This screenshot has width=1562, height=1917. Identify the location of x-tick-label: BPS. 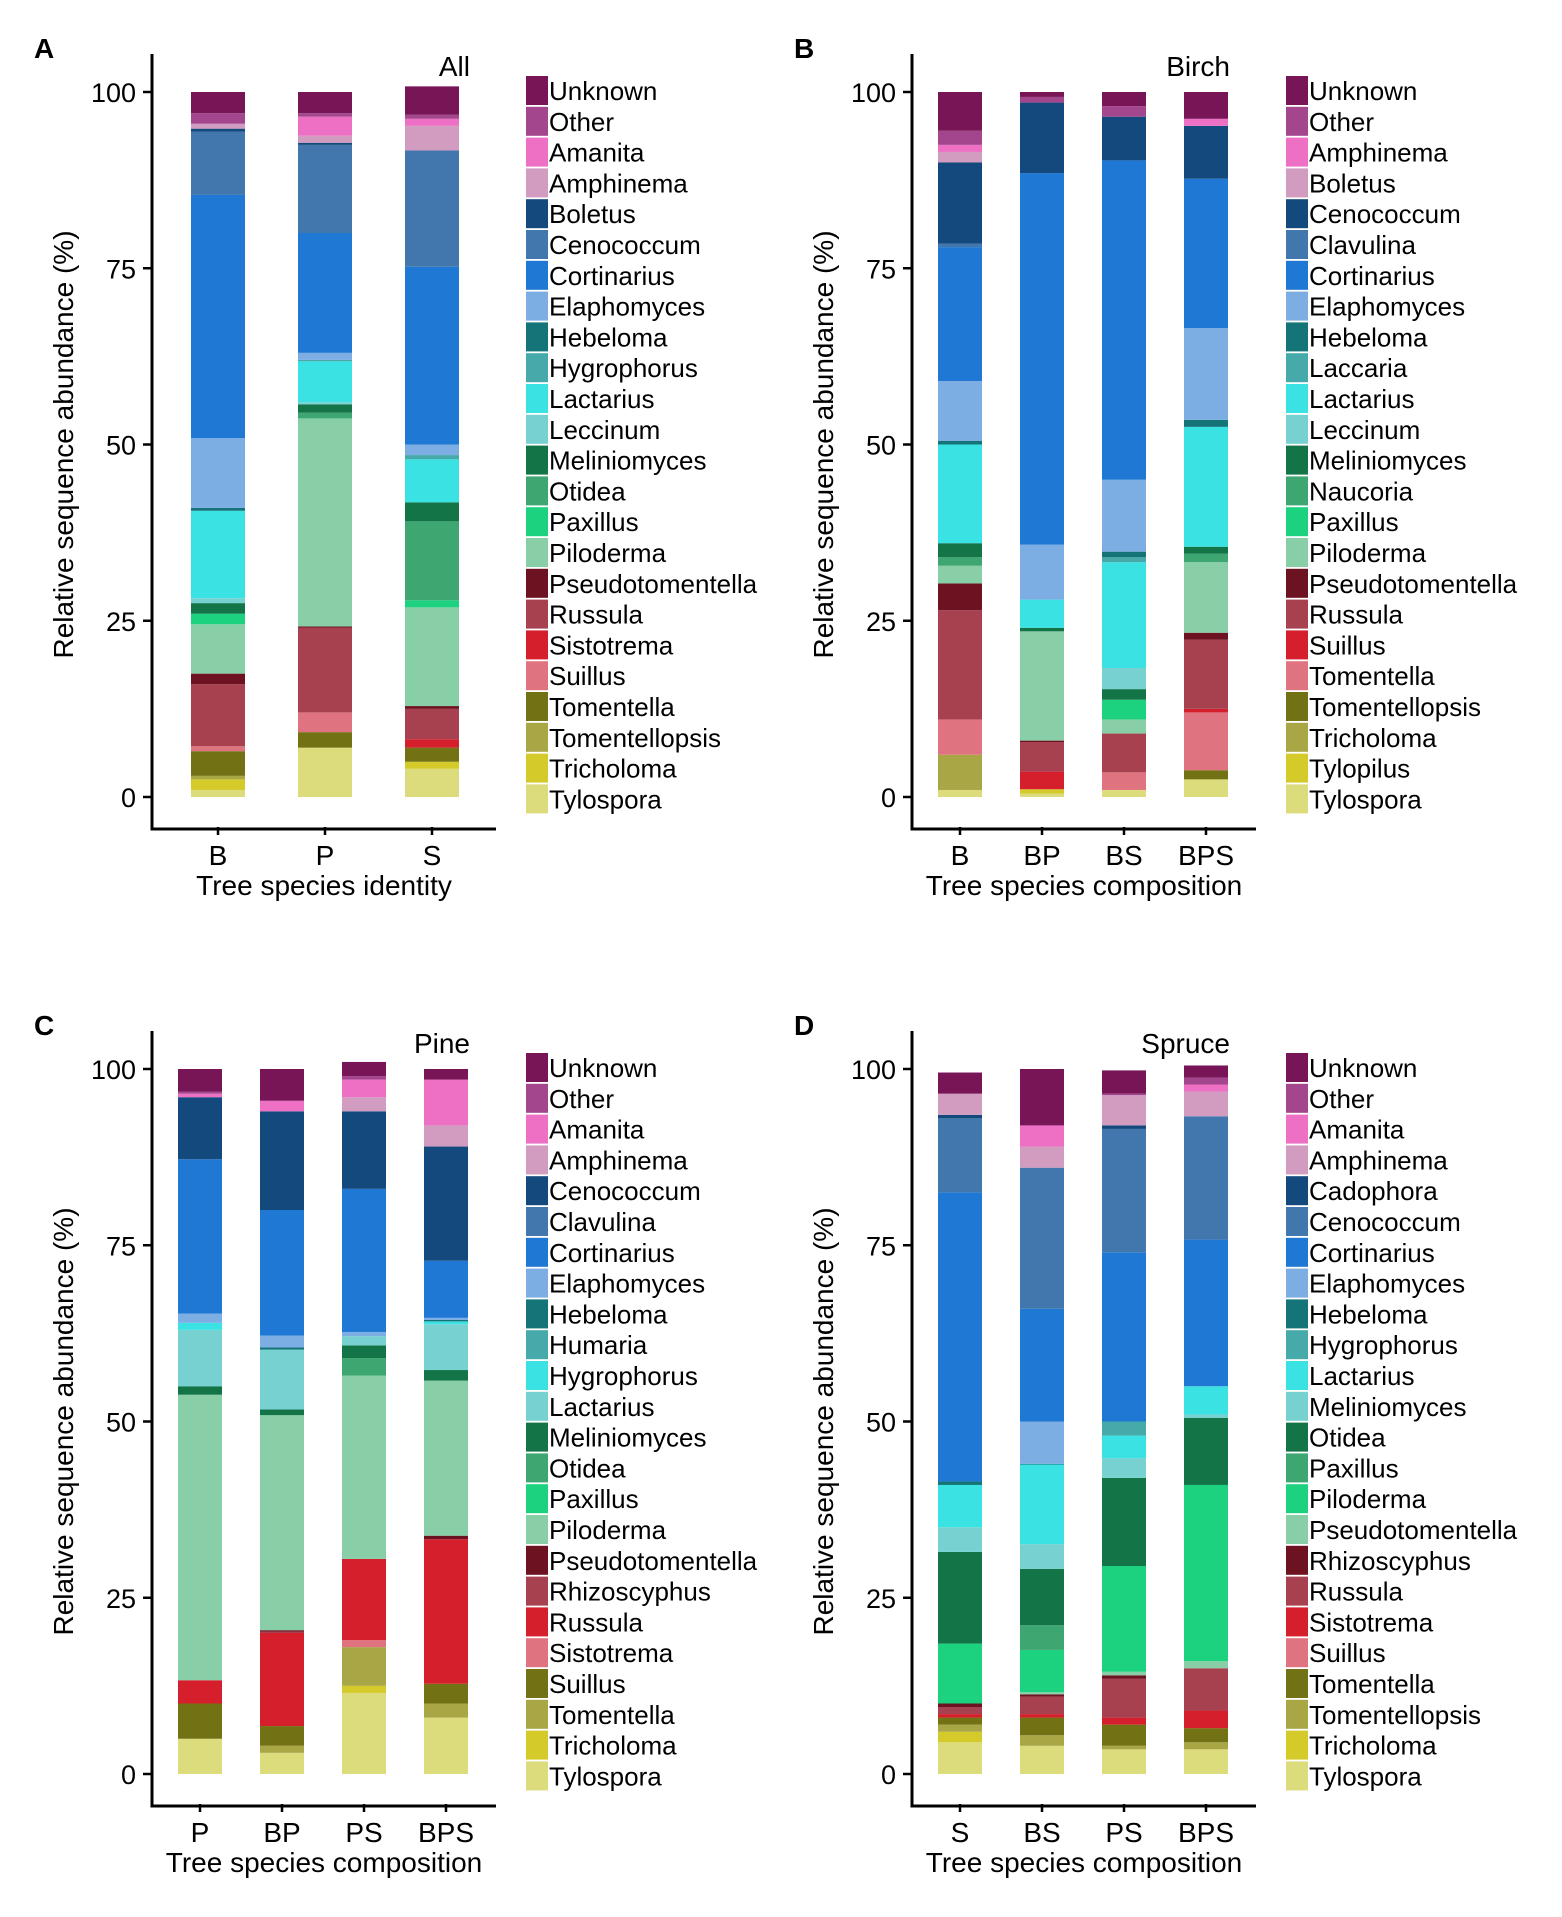
(1206, 1832).